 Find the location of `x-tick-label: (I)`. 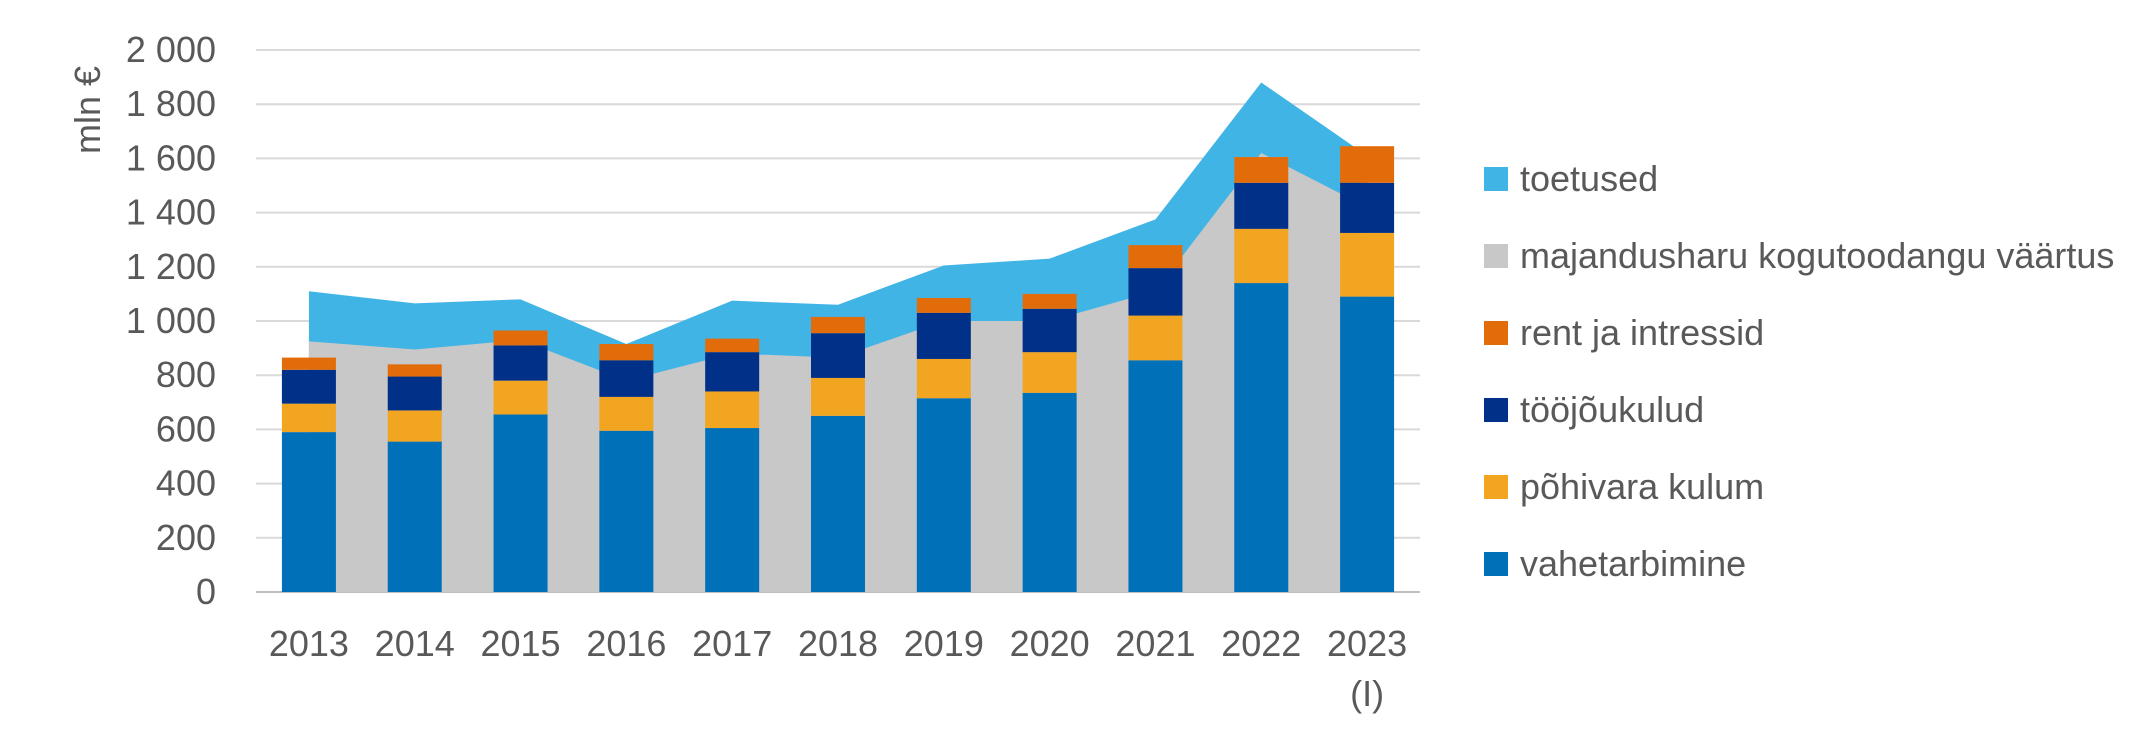

x-tick-label: (I) is located at coordinates (1367, 693).